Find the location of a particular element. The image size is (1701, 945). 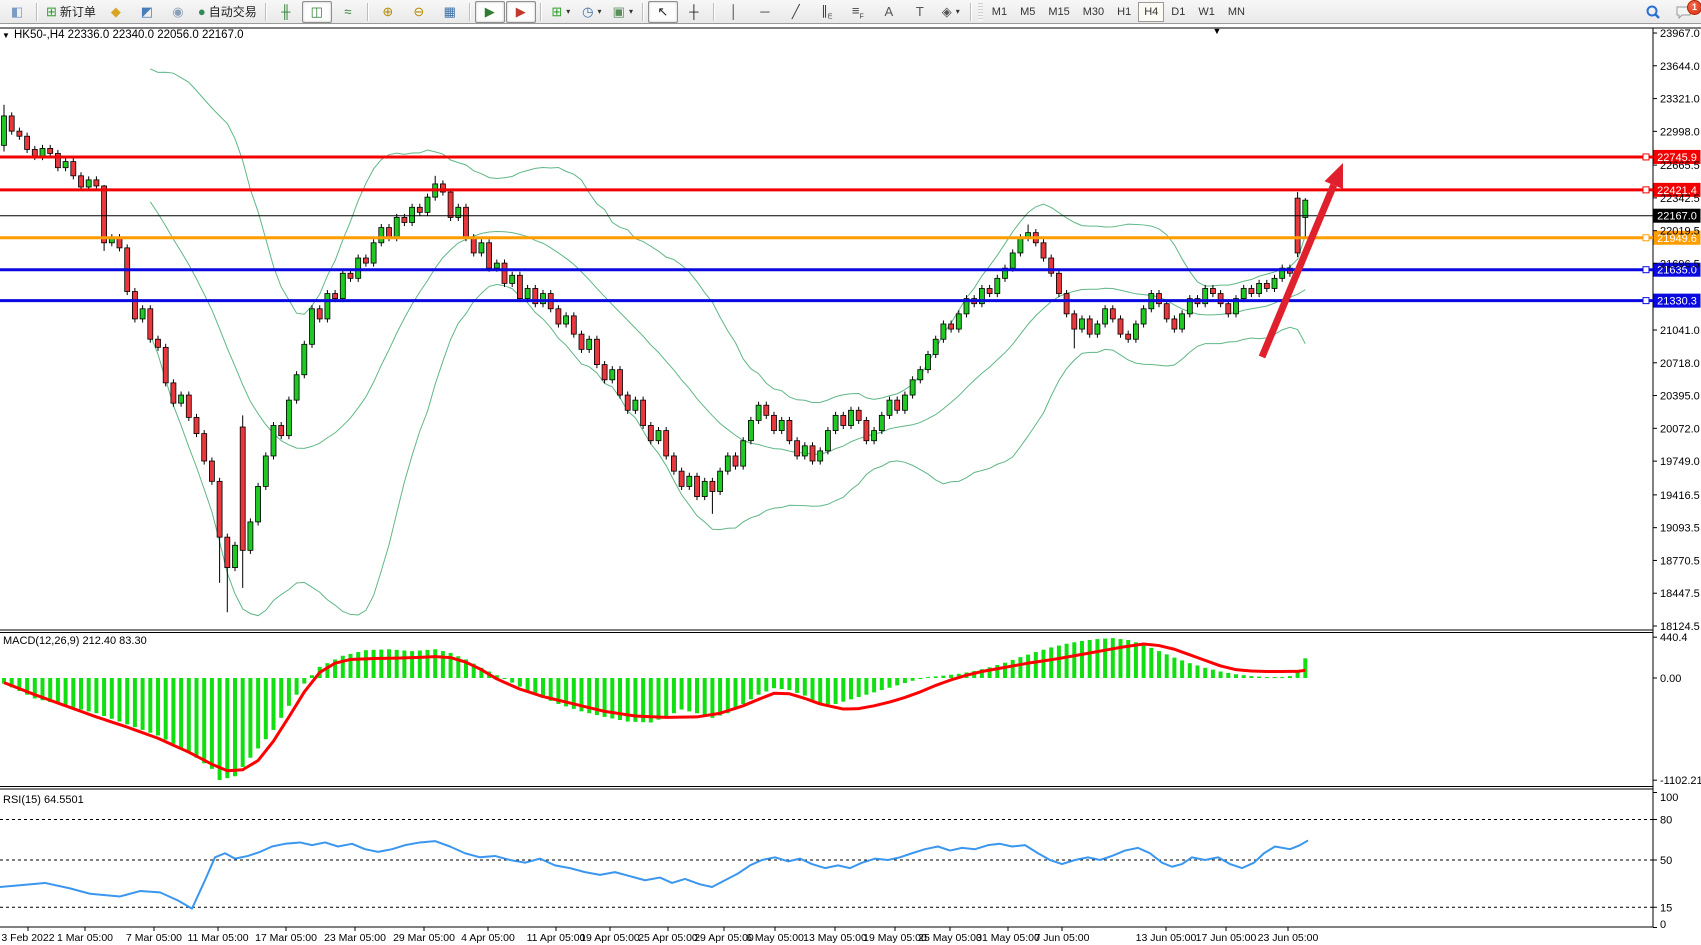

time-axis-label: 6 May 05:00 is located at coordinates (775, 938).